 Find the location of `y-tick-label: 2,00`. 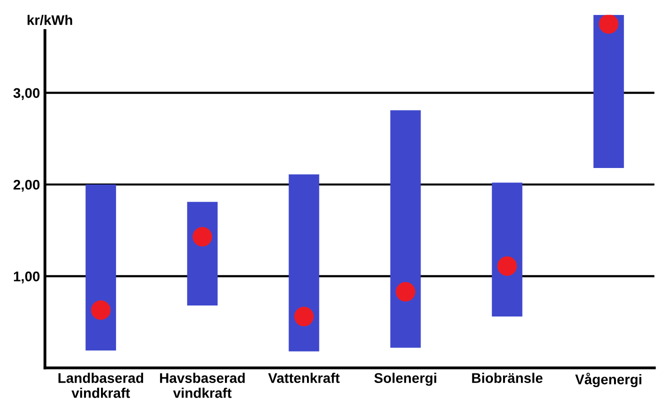

y-tick-label: 2,00 is located at coordinates (27, 186).